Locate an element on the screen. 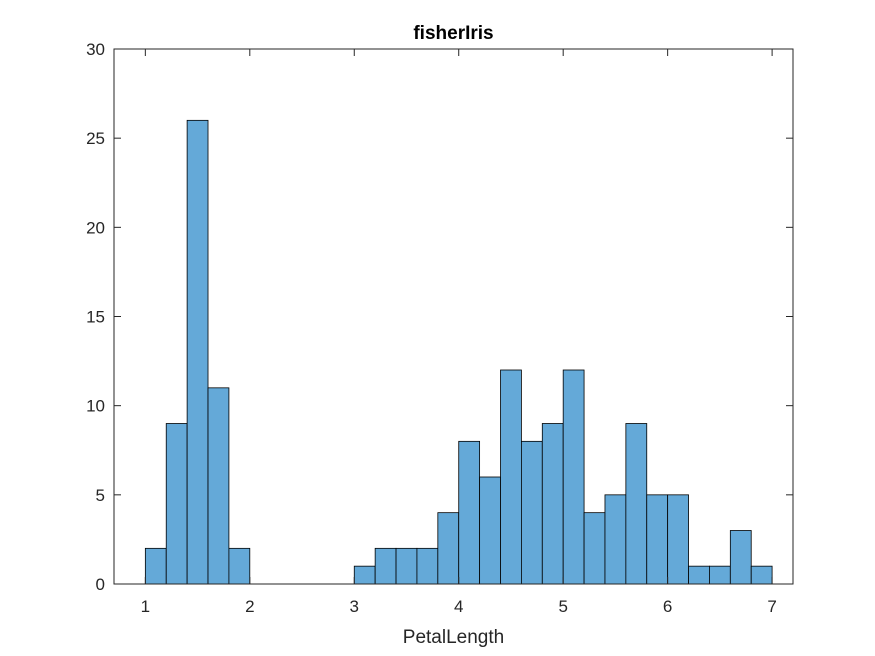 This screenshot has height=656, width=875. x-tick-label: 2 is located at coordinates (249, 606).